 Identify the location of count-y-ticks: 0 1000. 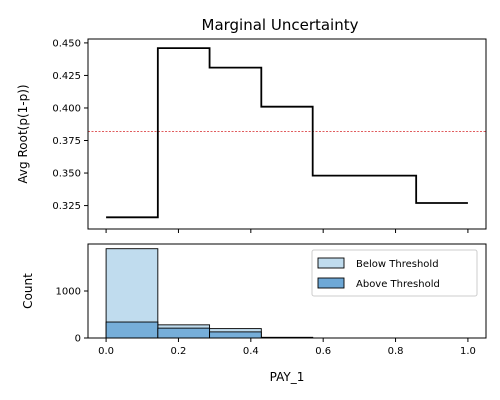
(72, 316).